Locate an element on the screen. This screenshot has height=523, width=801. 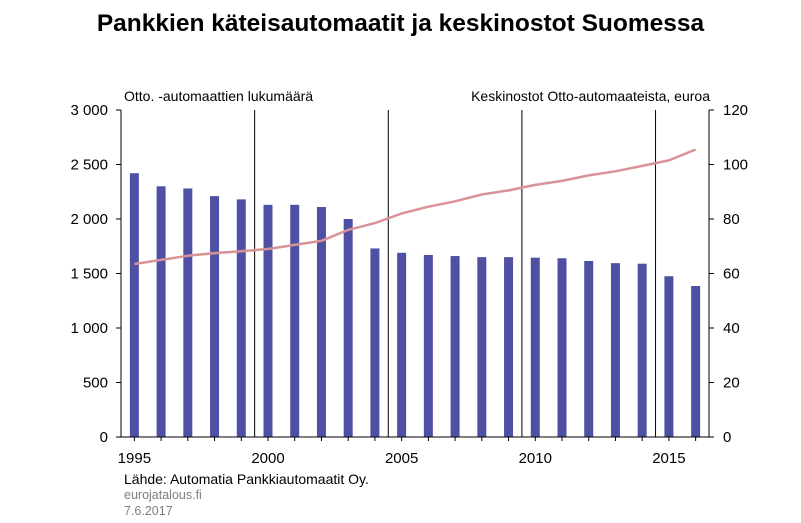
left-tick-label: 500 is located at coordinates (95, 383).